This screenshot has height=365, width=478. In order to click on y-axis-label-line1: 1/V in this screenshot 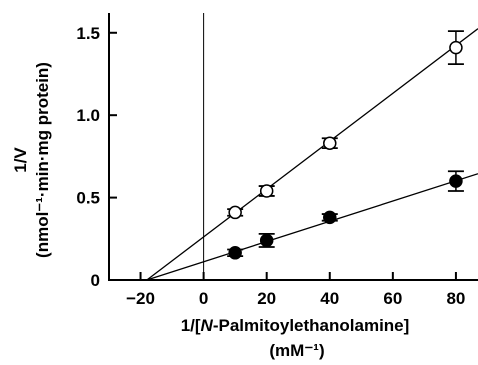, I will do `click(20, 160)`.